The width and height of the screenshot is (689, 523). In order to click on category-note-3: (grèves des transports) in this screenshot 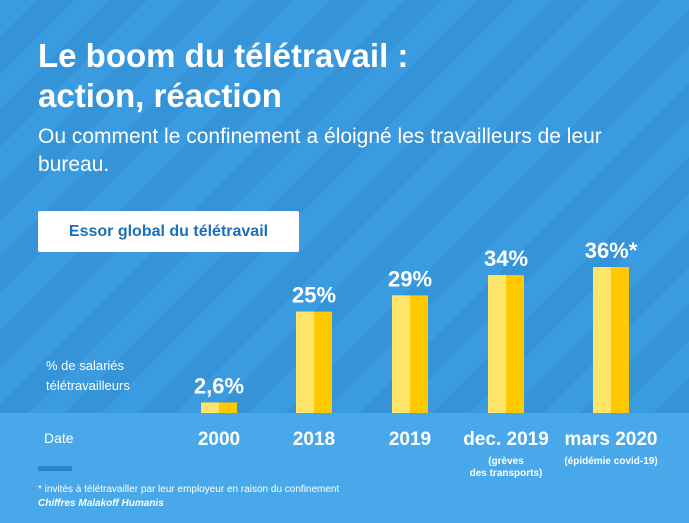, I will do `click(506, 467)`.